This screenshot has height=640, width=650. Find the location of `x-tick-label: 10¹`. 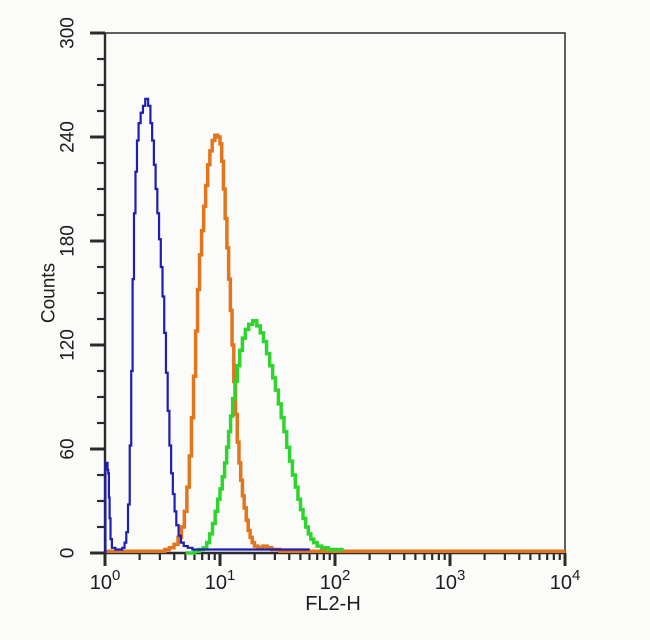

x-tick-label: 10¹ is located at coordinates (220, 580).